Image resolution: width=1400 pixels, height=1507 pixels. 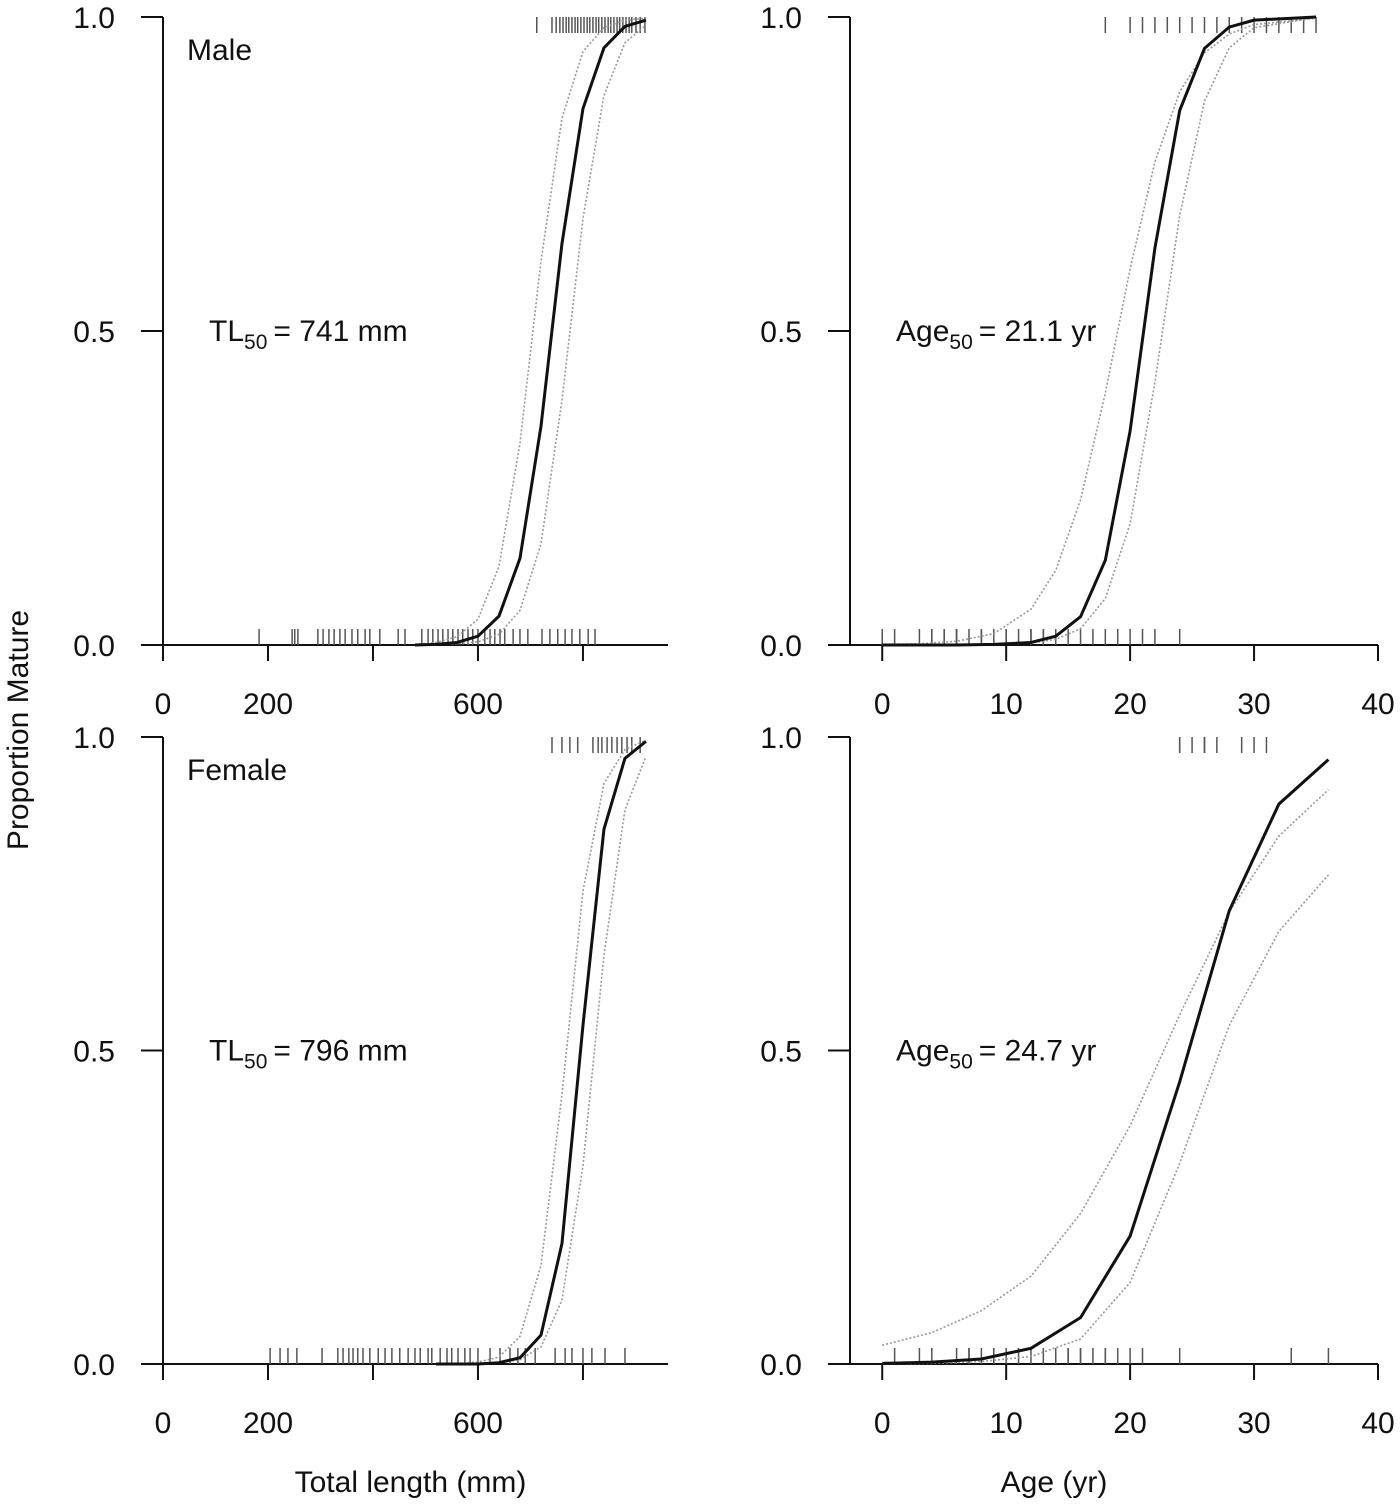 I want to click on annotation: Age50 = 21.1 yr, so click(x=996, y=334).